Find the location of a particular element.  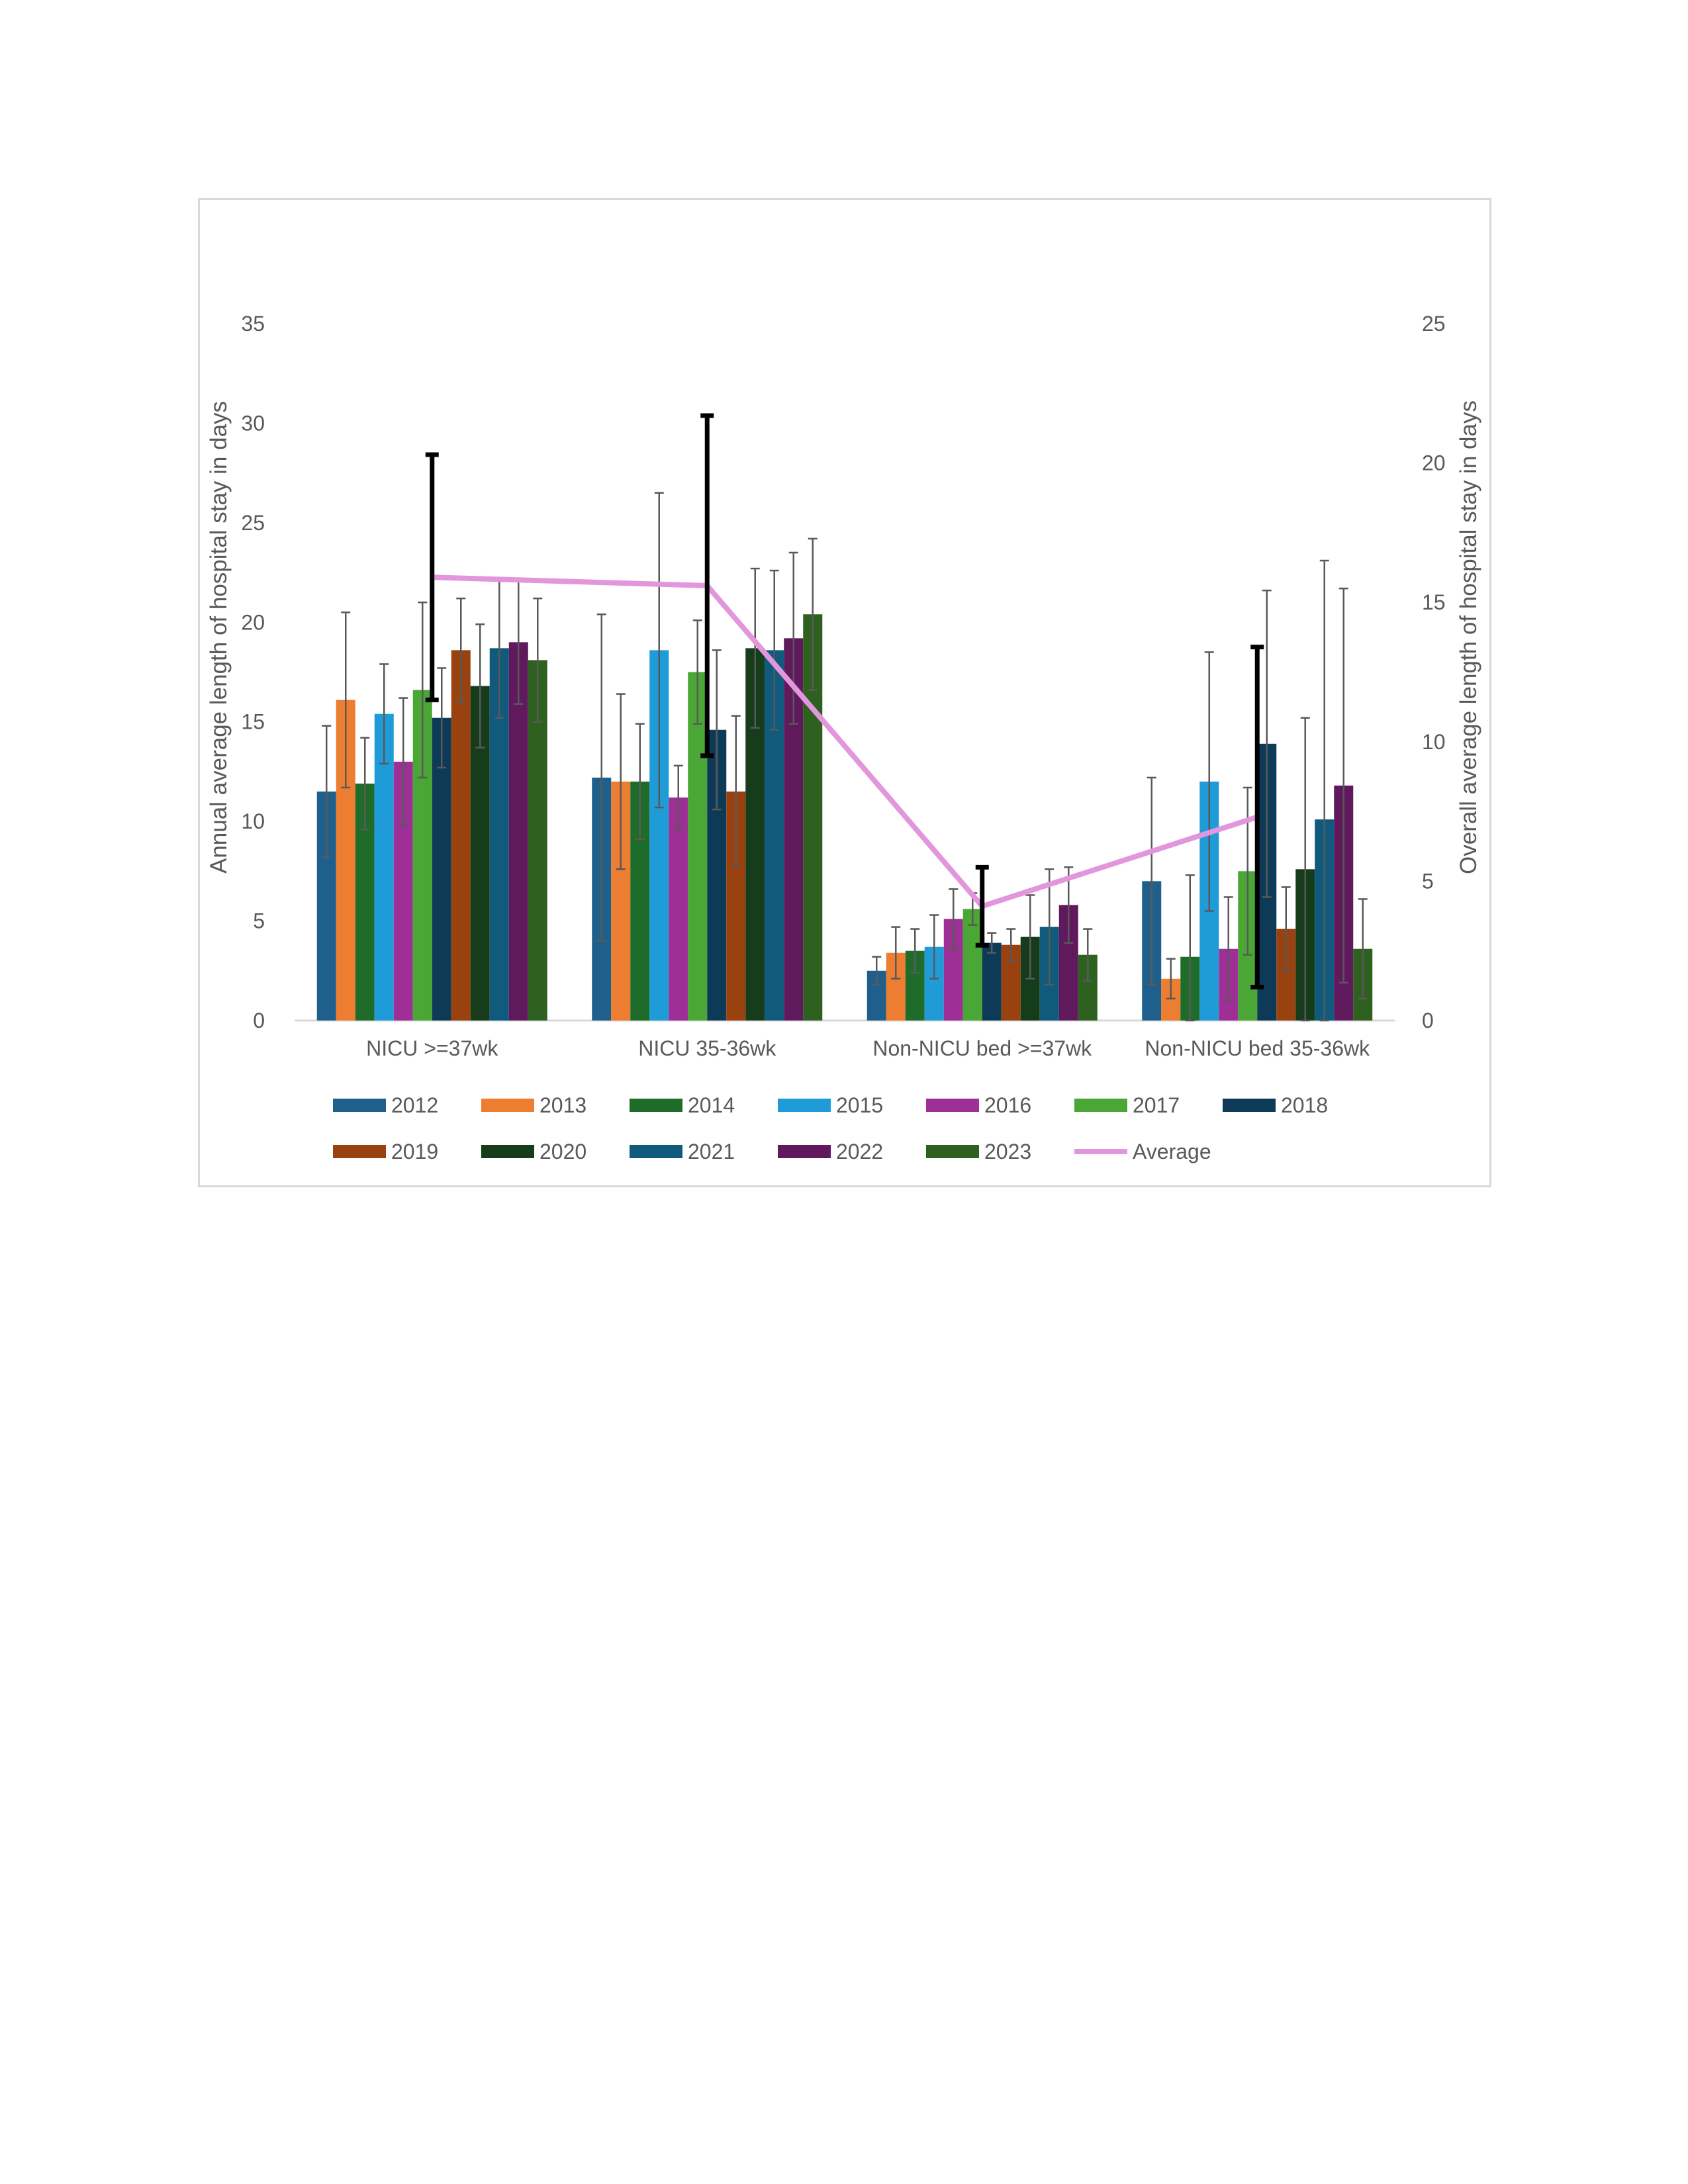

average-line is located at coordinates (845, 741).